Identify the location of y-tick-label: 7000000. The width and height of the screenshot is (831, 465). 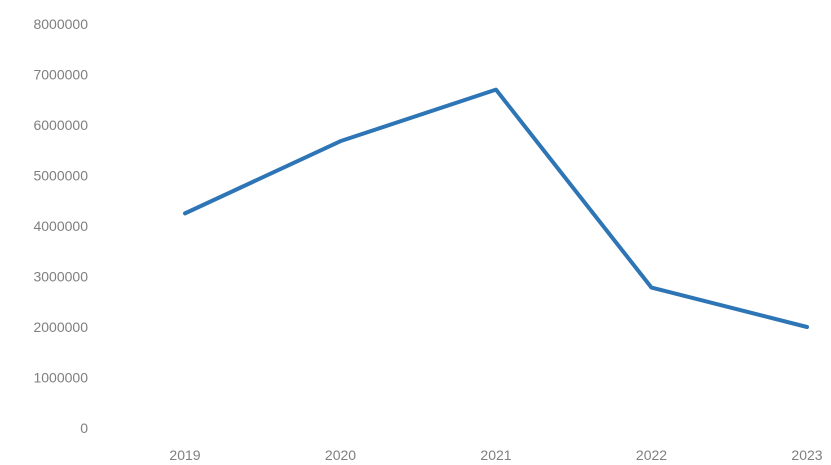
(60, 75).